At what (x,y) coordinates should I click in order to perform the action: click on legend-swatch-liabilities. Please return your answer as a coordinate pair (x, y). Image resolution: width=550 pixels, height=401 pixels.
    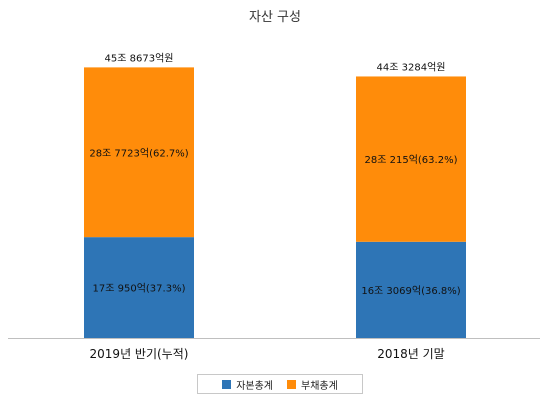
    Looking at the image, I should click on (291, 384).